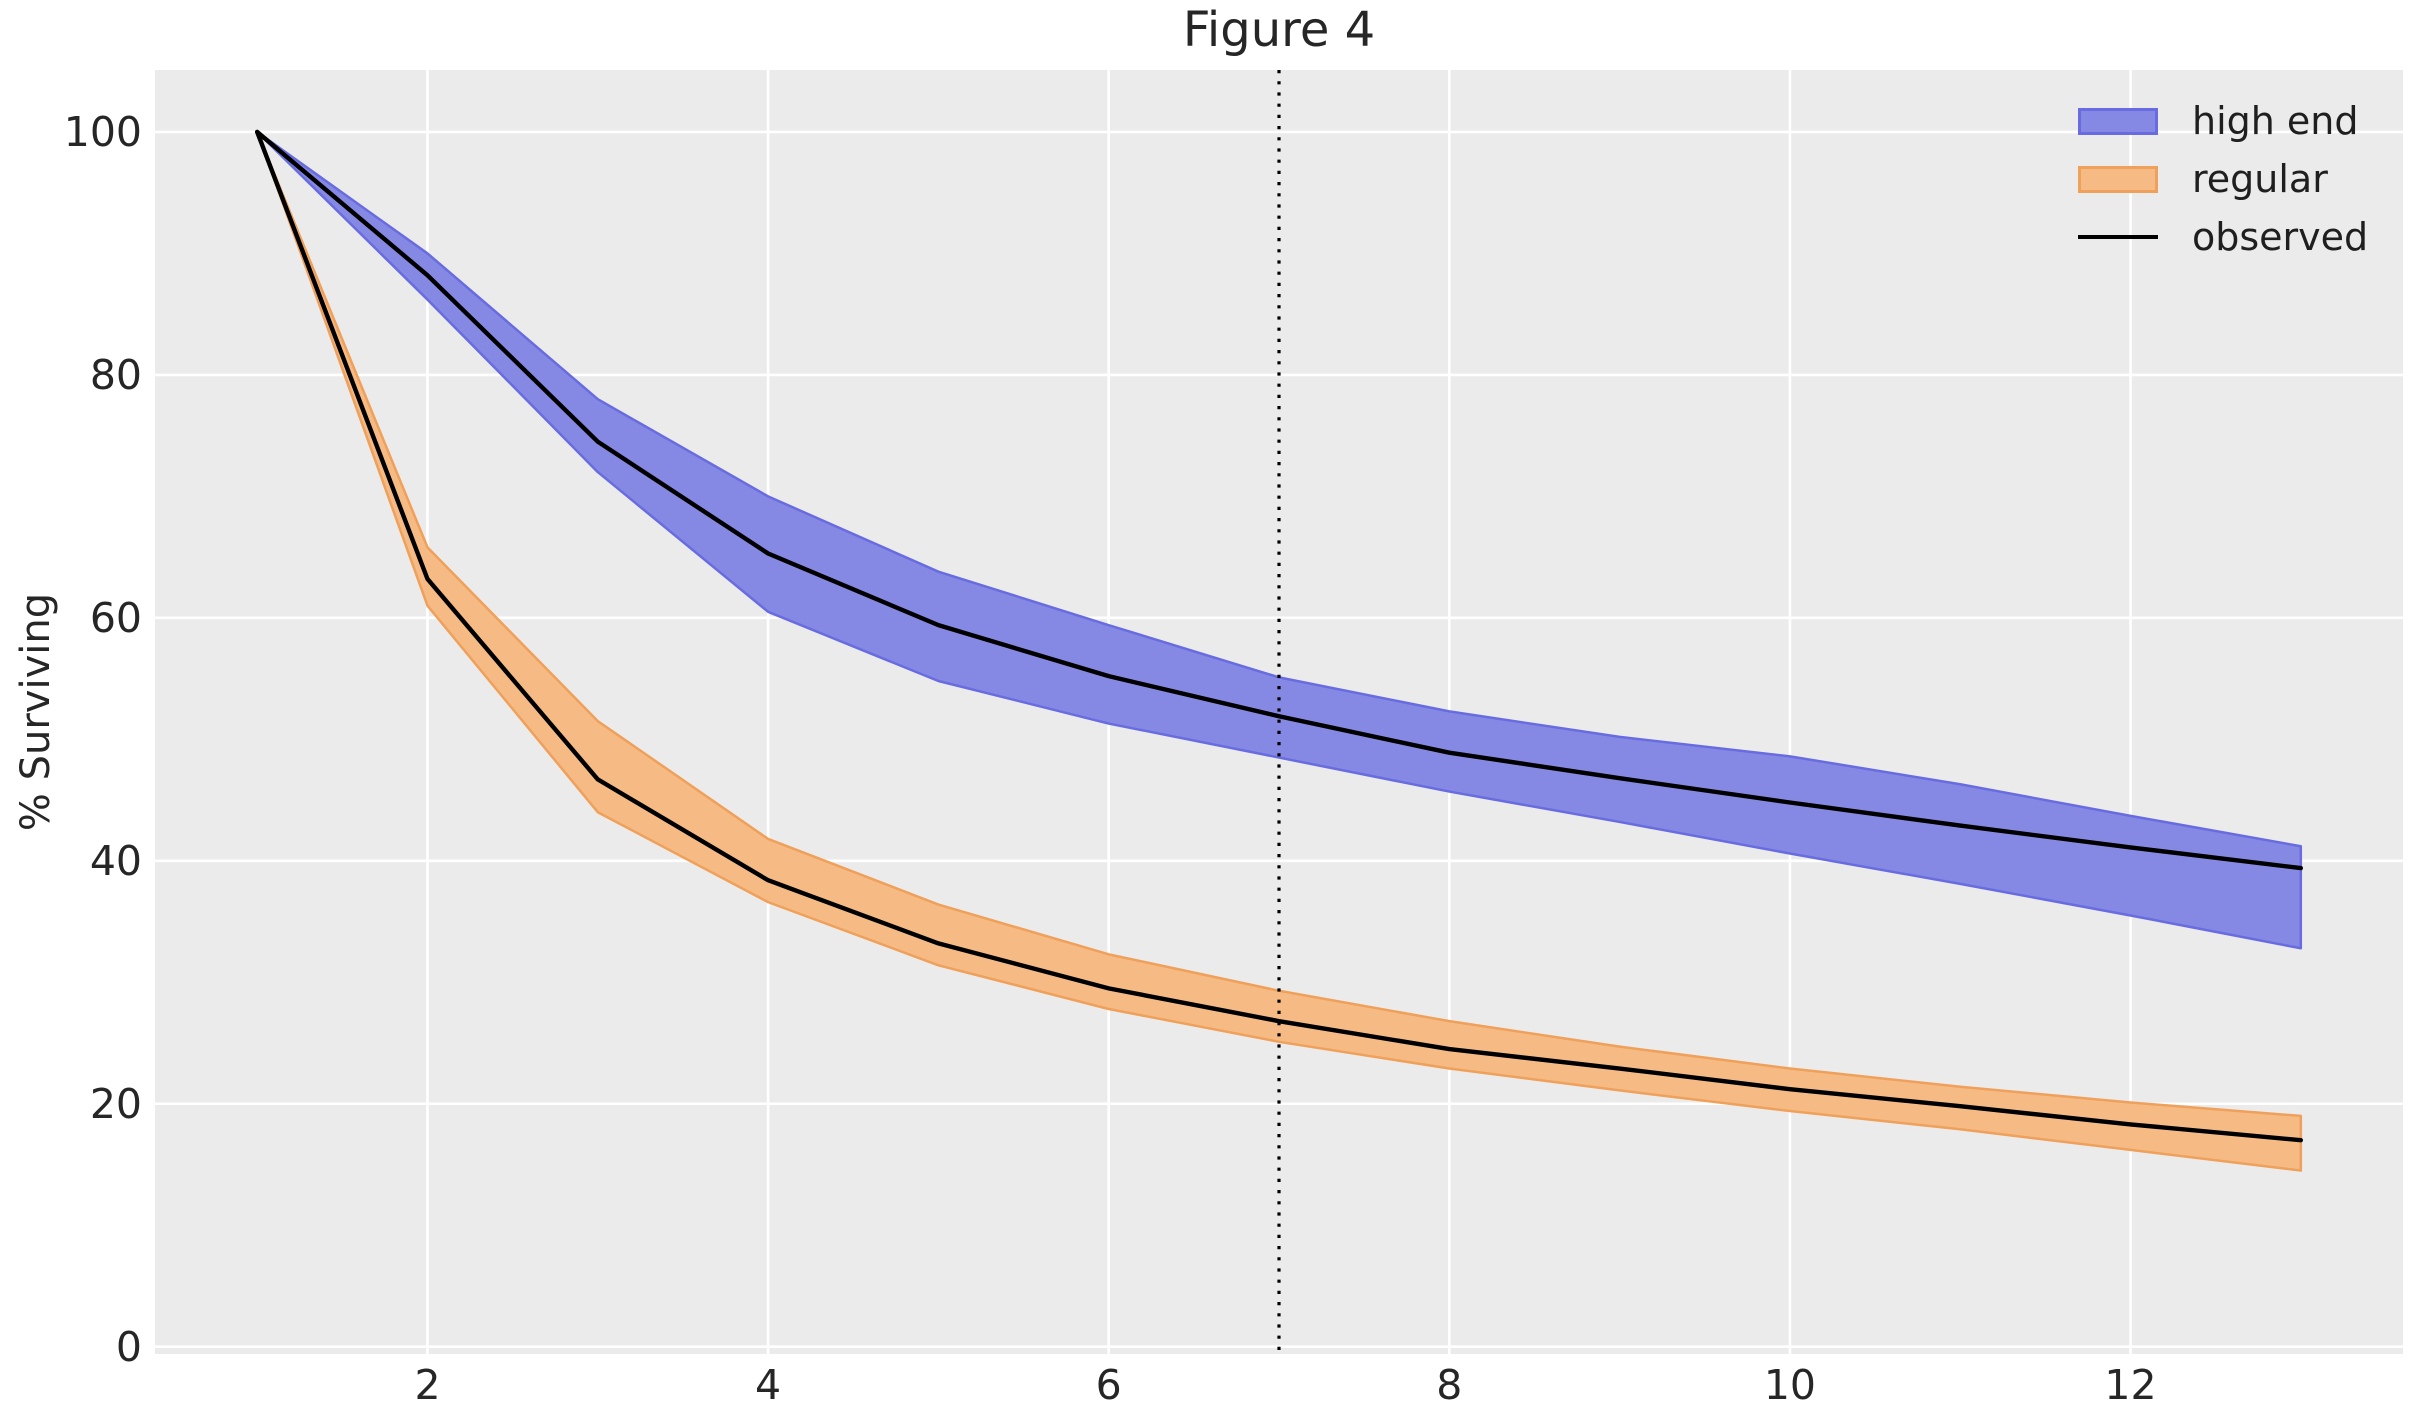 The image size is (2423, 1423). What do you see at coordinates (115, 617) in the screenshot?
I see `y-tick-label-60: 60` at bounding box center [115, 617].